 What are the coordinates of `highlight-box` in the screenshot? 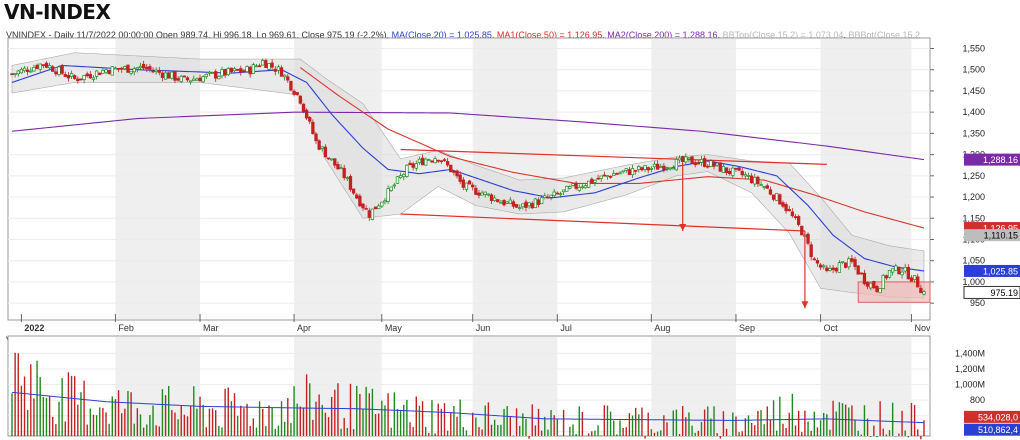 It's located at (894, 292).